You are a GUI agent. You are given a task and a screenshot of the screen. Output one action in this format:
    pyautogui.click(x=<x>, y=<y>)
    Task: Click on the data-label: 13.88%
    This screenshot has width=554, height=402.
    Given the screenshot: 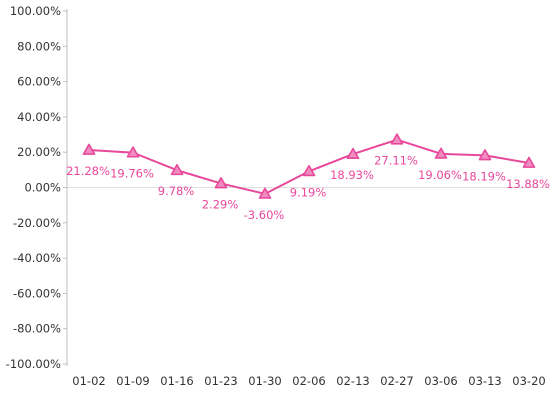 What is the action you would take?
    pyautogui.click(x=528, y=184)
    